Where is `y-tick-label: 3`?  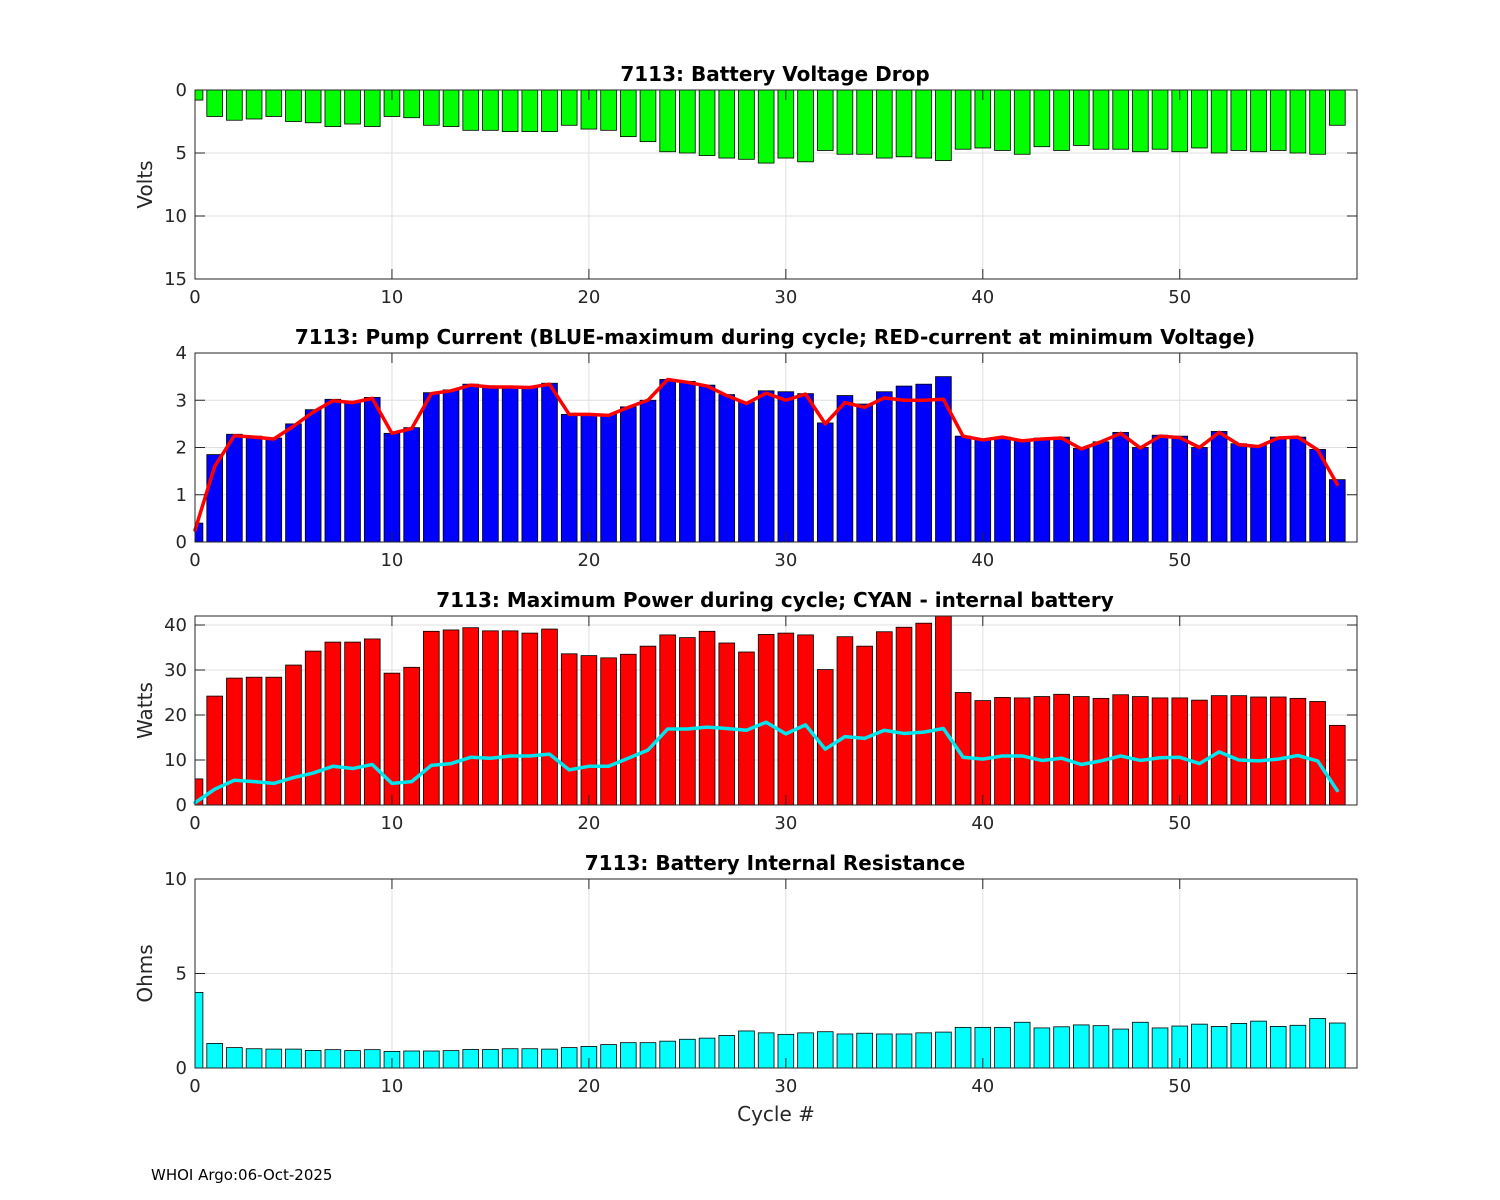
y-tick-label: 3 is located at coordinates (181, 400).